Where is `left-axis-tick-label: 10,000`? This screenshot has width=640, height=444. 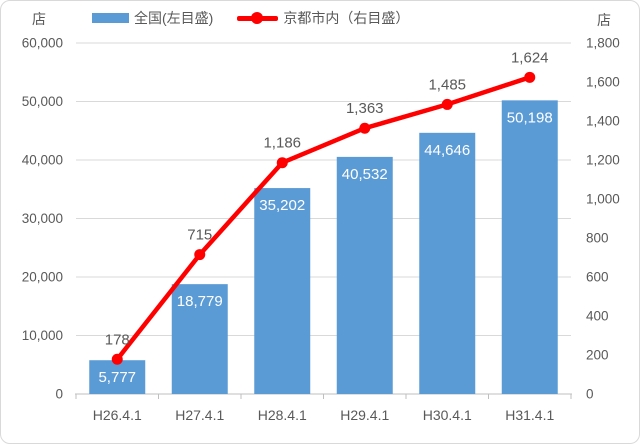 left-axis-tick-label: 10,000 is located at coordinates (42, 335).